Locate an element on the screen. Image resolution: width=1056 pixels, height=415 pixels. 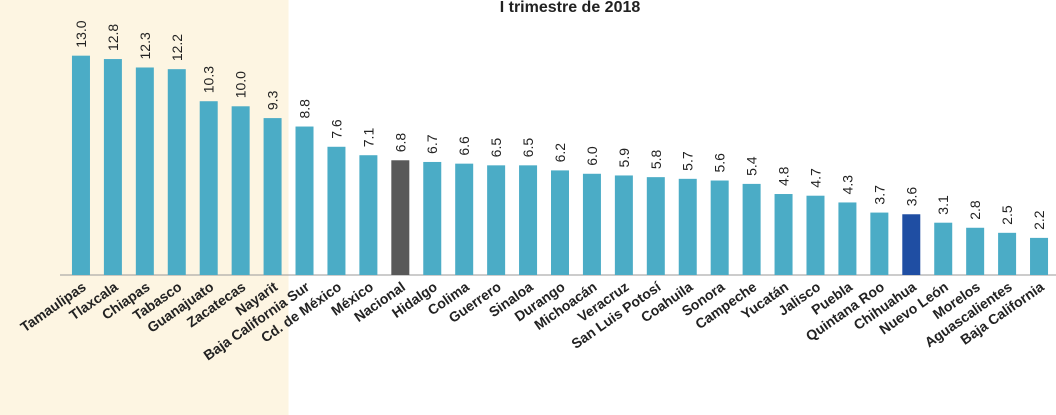
value-label: 6.2 is located at coordinates (560, 153).